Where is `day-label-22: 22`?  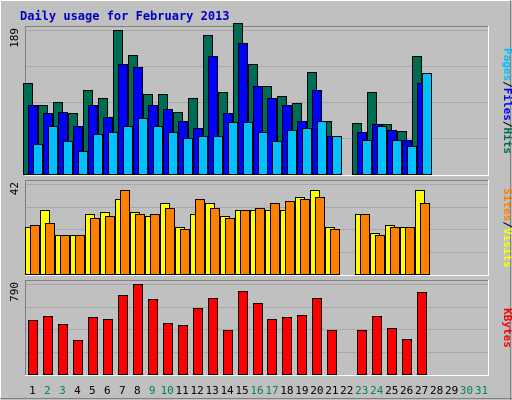 day-label-22: 22 is located at coordinates (346, 390).